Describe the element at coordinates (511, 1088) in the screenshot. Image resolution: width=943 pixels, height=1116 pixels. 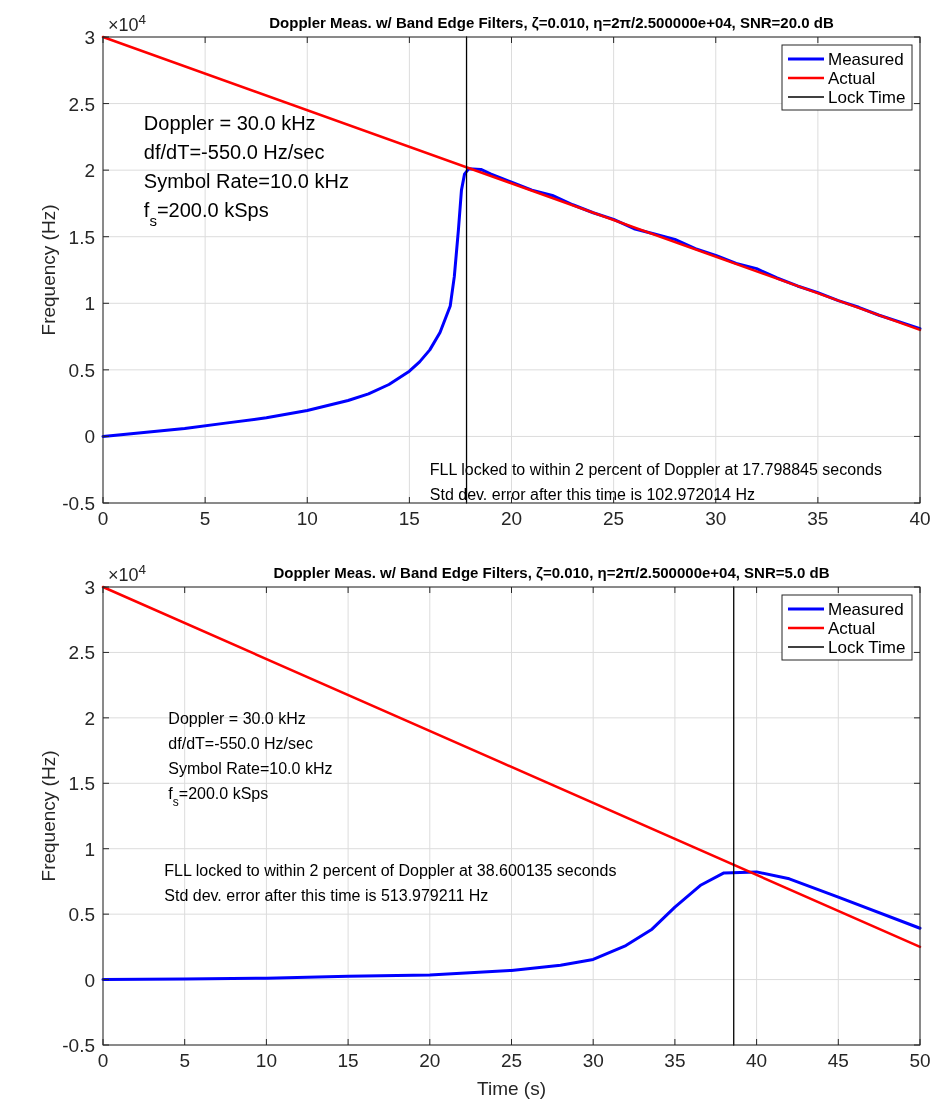
I see `x-axis-title: Time (s)` at that location.